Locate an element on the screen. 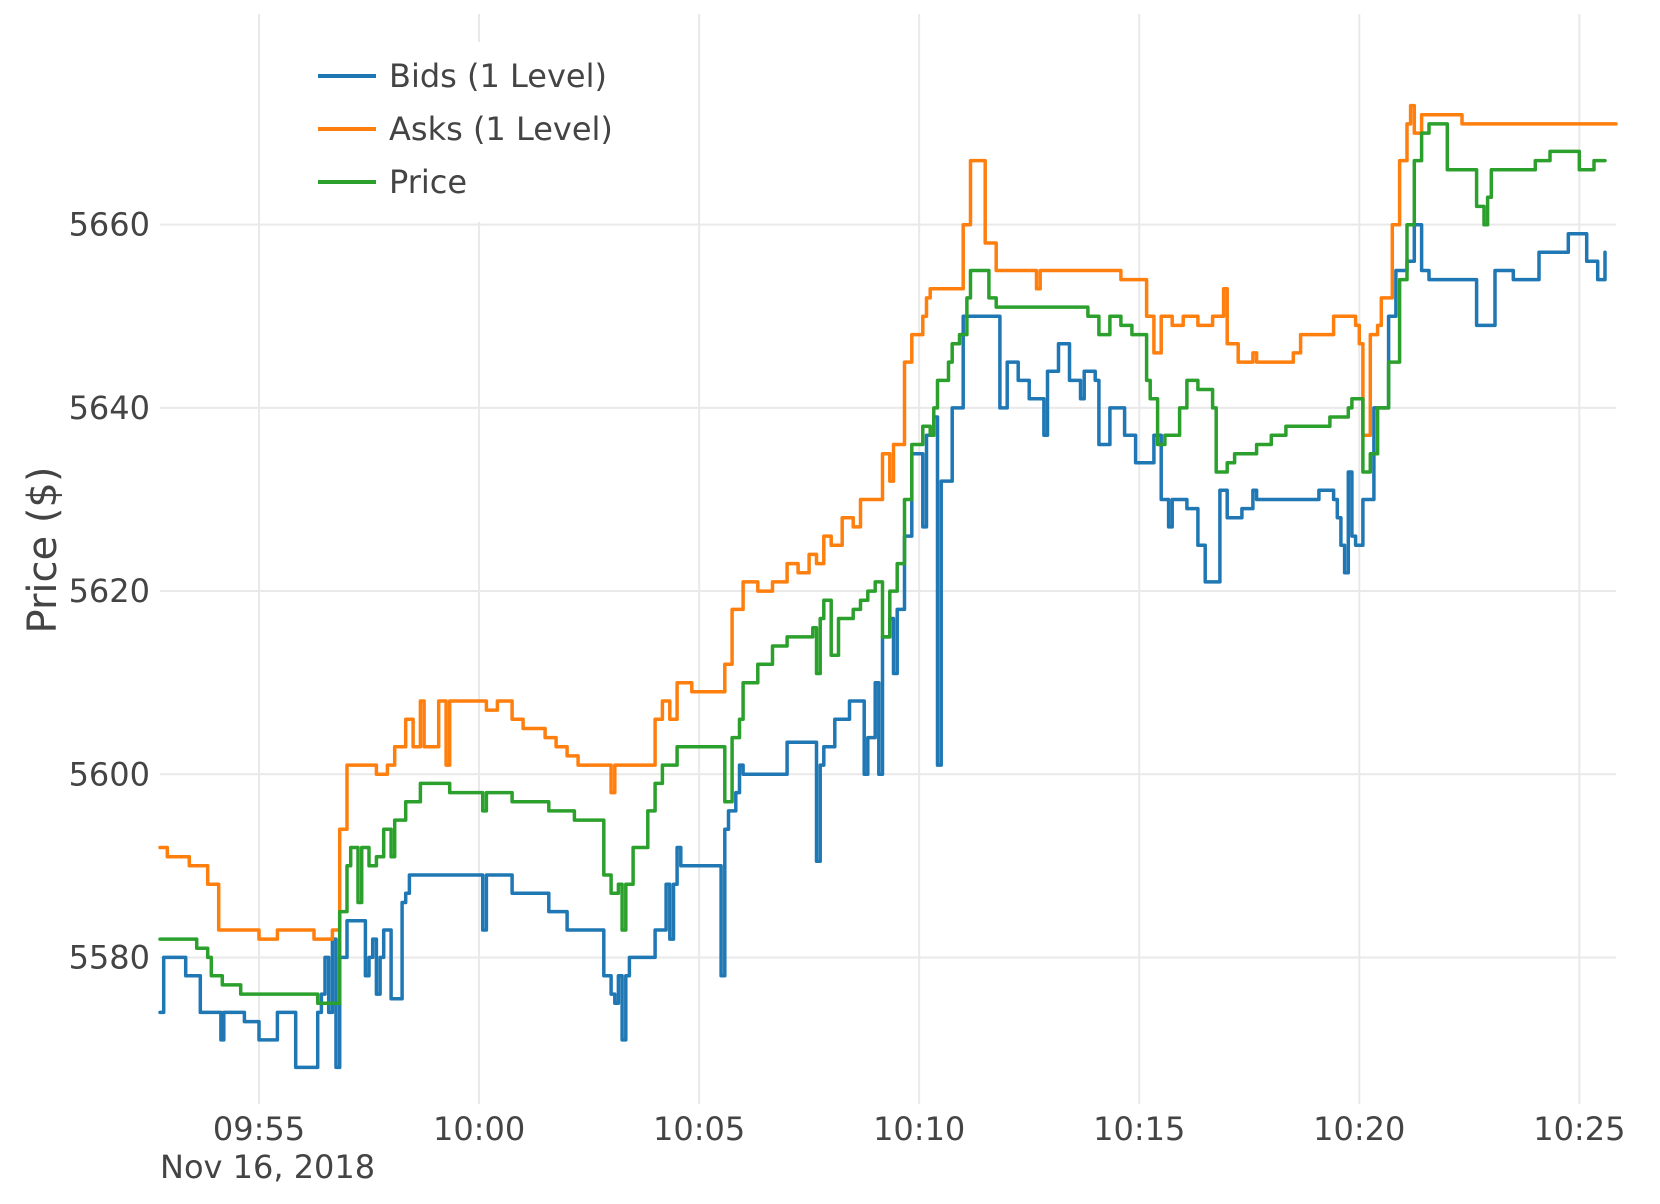 This screenshot has width=1660, height=1204. legend-label: Asks (1 Level) is located at coordinates (501, 129).